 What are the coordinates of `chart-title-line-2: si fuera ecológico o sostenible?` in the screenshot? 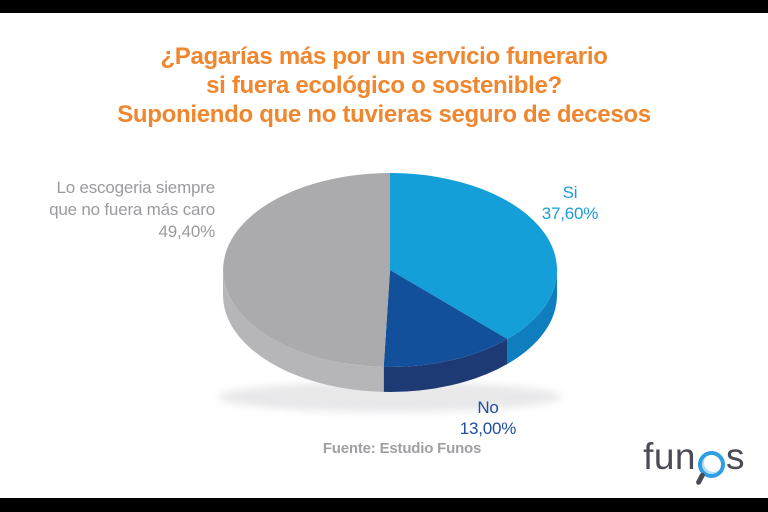 It's located at (384, 85).